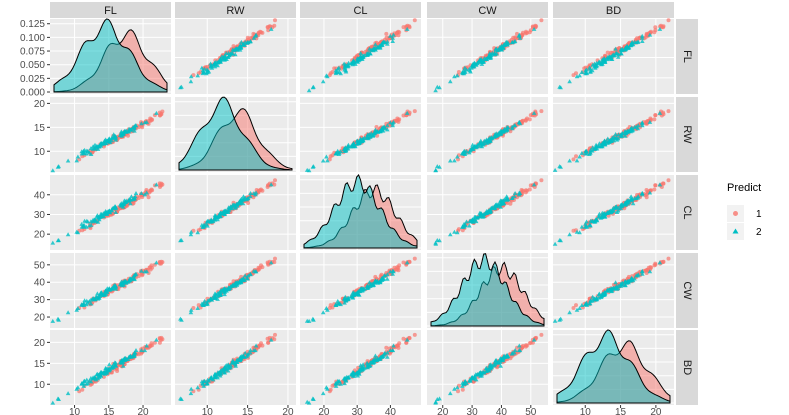 The width and height of the screenshot is (789, 415). Describe the element at coordinates (613, 11) in the screenshot. I see `column-label-bd: BD` at that location.